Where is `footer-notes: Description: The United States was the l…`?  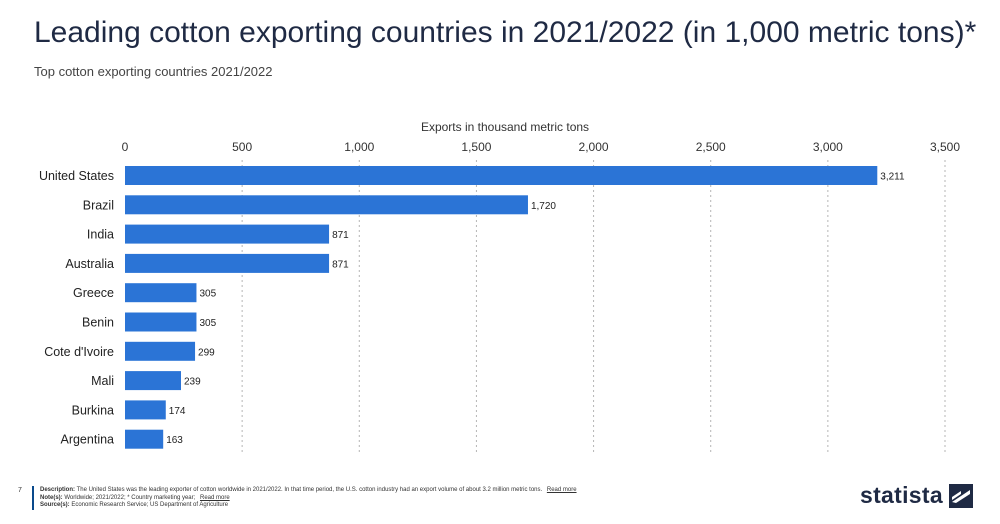 footer-notes: Description: The United States was the l… is located at coordinates (400, 498).